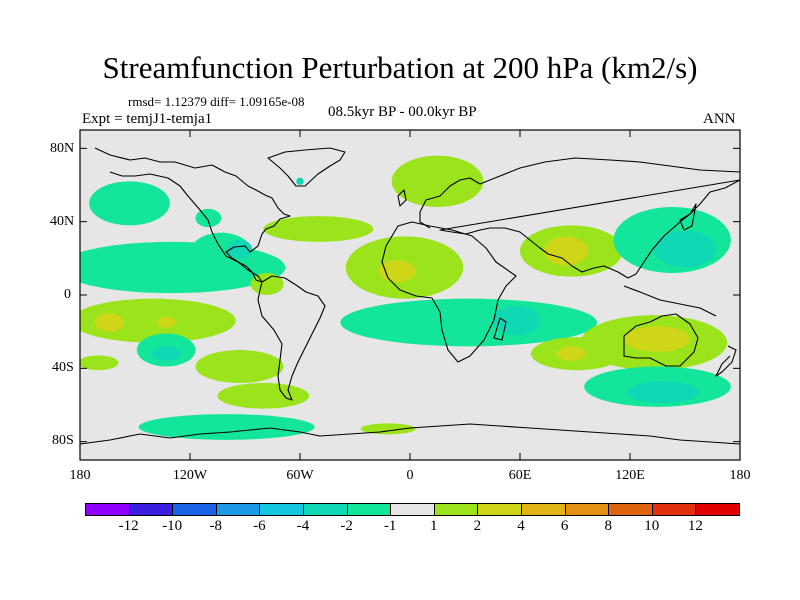  Describe the element at coordinates (695, 526) in the screenshot. I see `colorbar-label: 12` at that location.